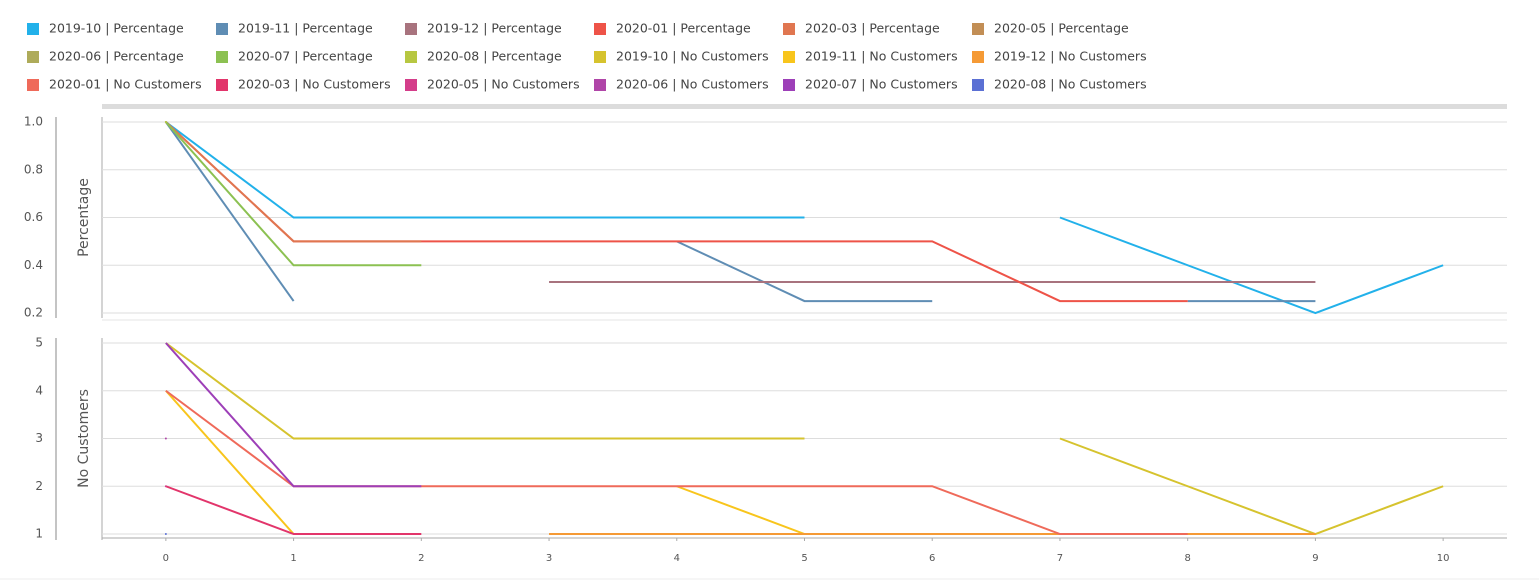  Describe the element at coordinates (421, 558) in the screenshot. I see `x-tick-label: 2` at that location.